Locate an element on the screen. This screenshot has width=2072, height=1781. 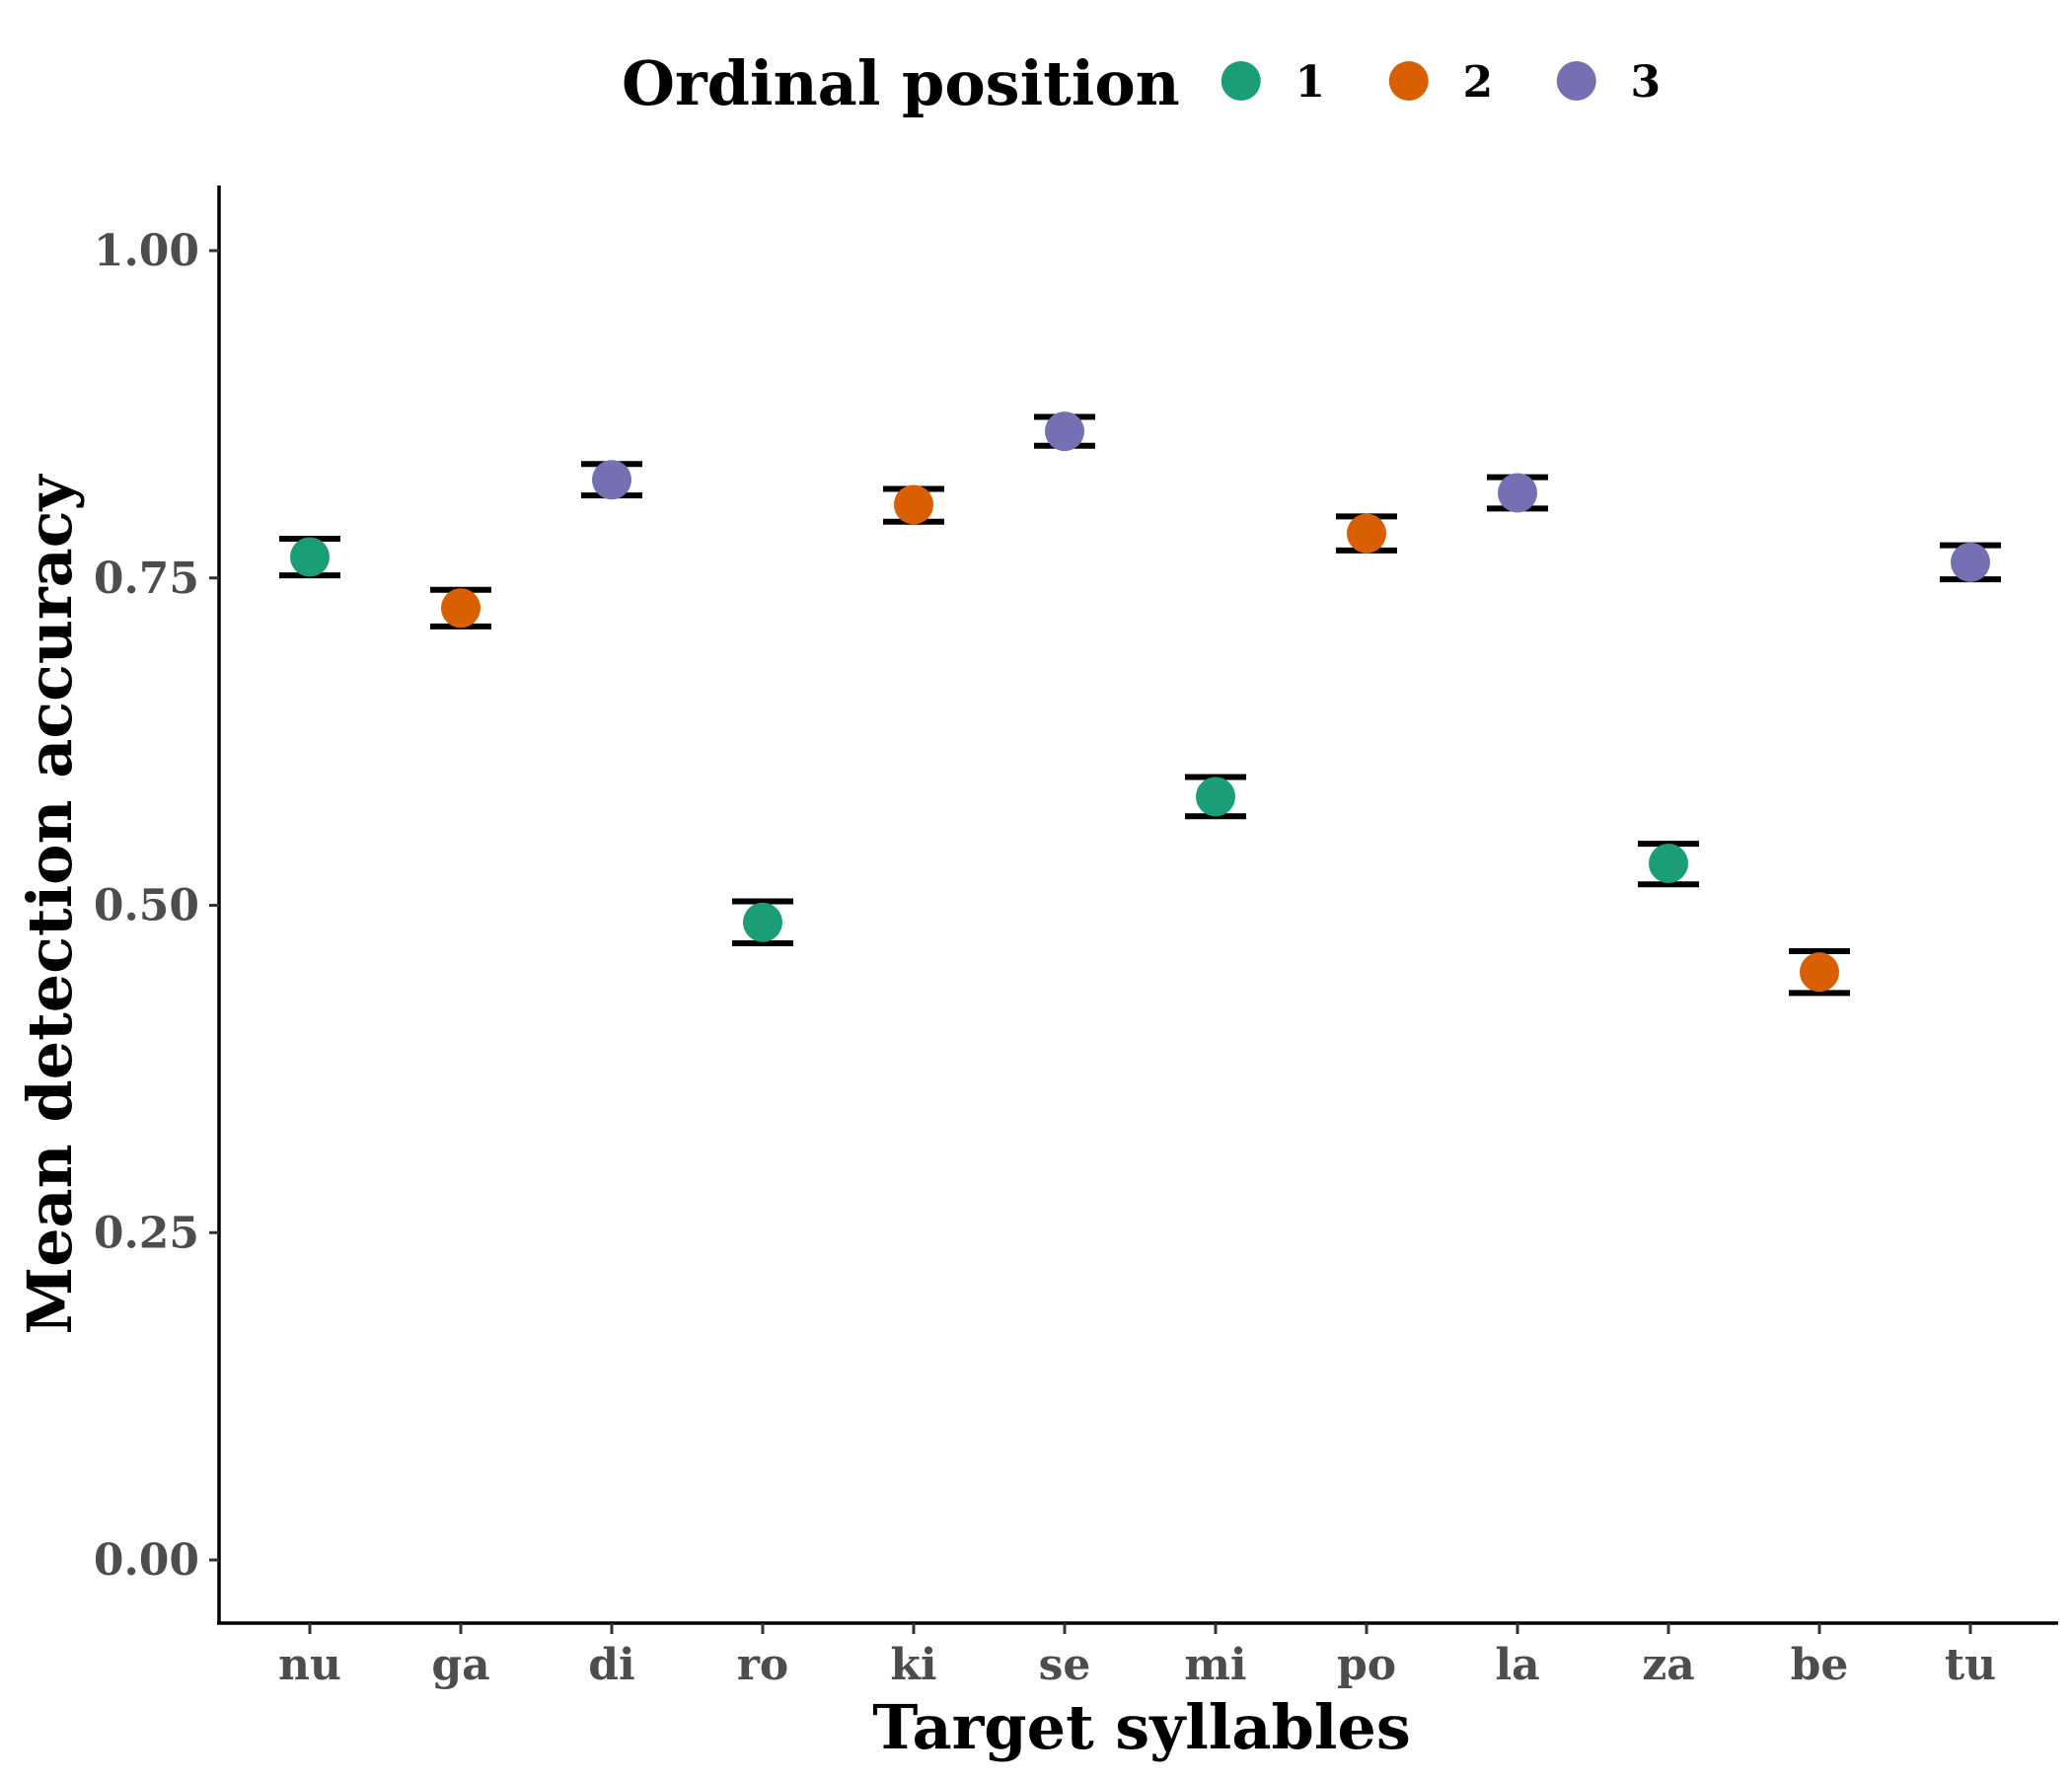
data-point-se is located at coordinates (1064, 431).